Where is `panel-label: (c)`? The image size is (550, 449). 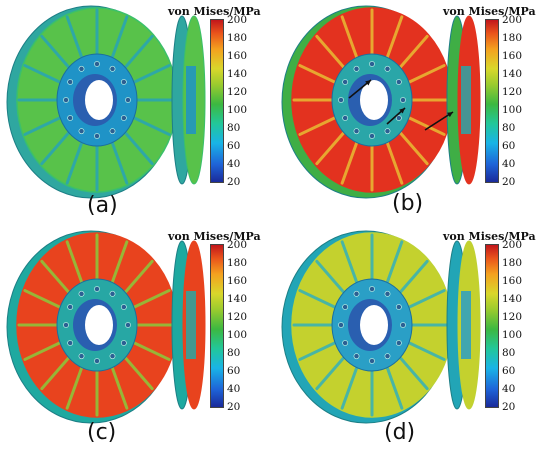
panel-label: (c) is located at coordinates (102, 432).